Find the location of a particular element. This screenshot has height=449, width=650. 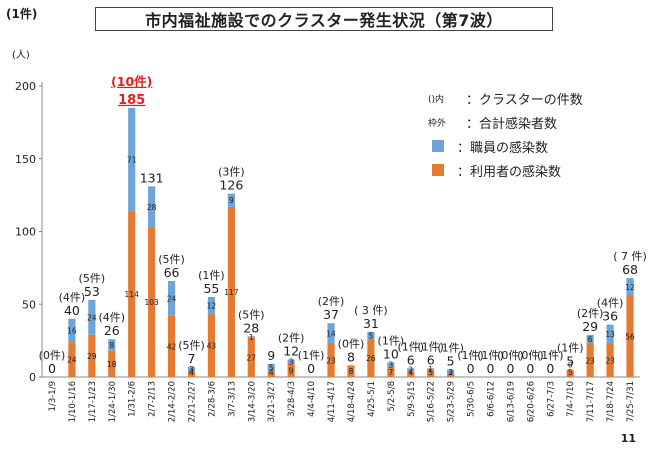

x-tick-label-26: 7/4-7/10 is located at coordinates (571, 399).